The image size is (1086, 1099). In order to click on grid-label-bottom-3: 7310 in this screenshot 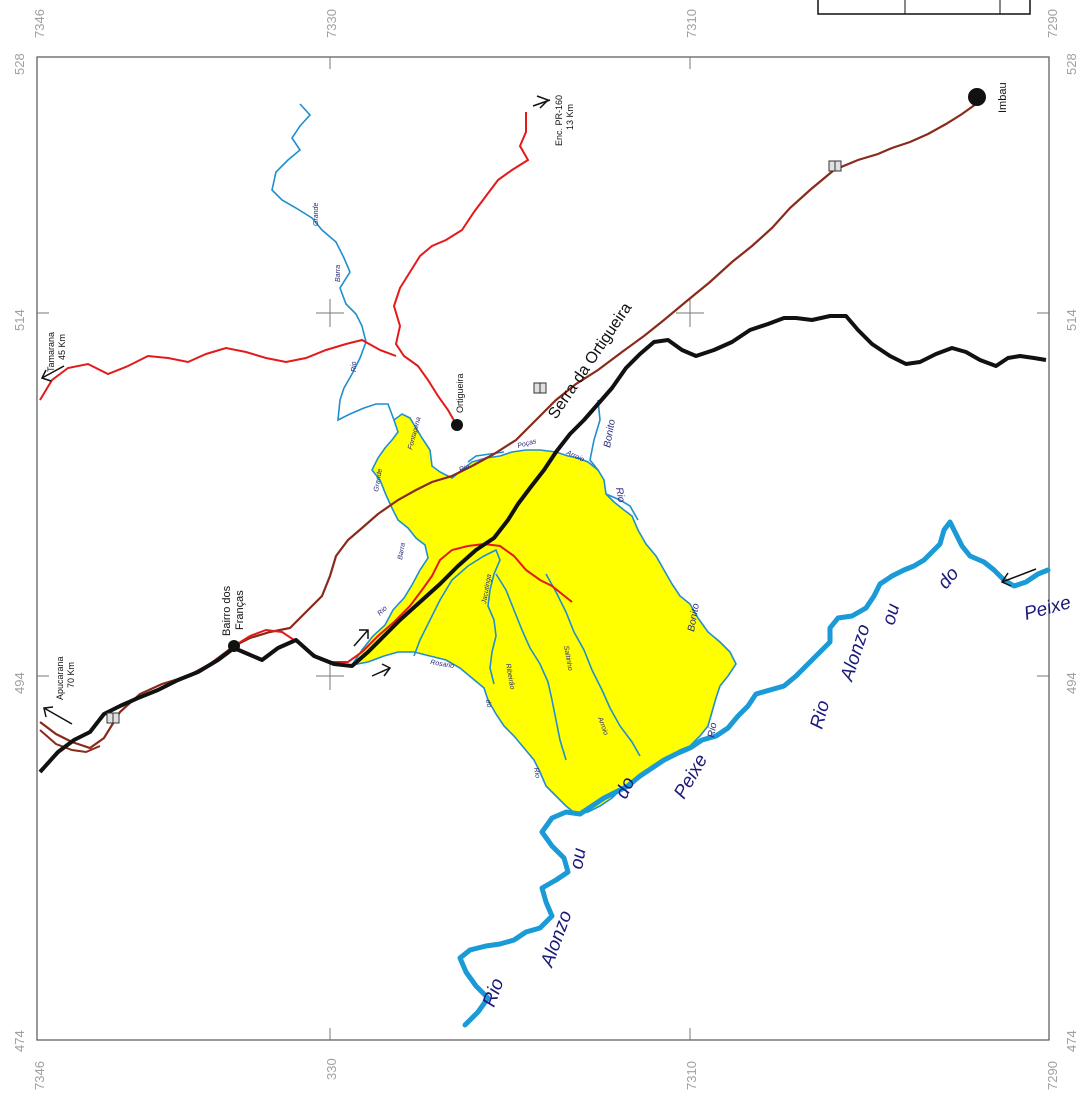, I will do `click(691, 1075)`.